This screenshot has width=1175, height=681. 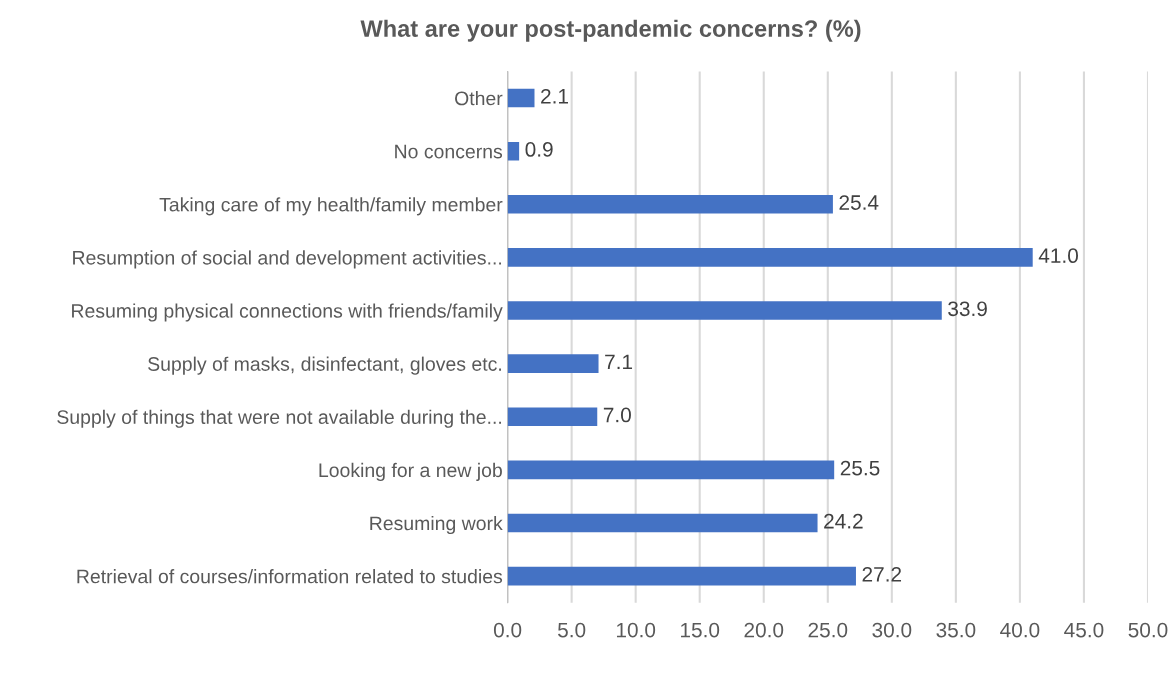 What do you see at coordinates (554, 96) in the screenshot?
I see `data-label: 2.1` at bounding box center [554, 96].